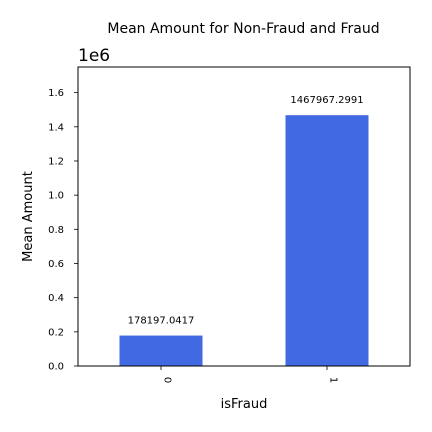  Describe the element at coordinates (56, 332) in the screenshot. I see `y-tick-label: 0.2` at that location.